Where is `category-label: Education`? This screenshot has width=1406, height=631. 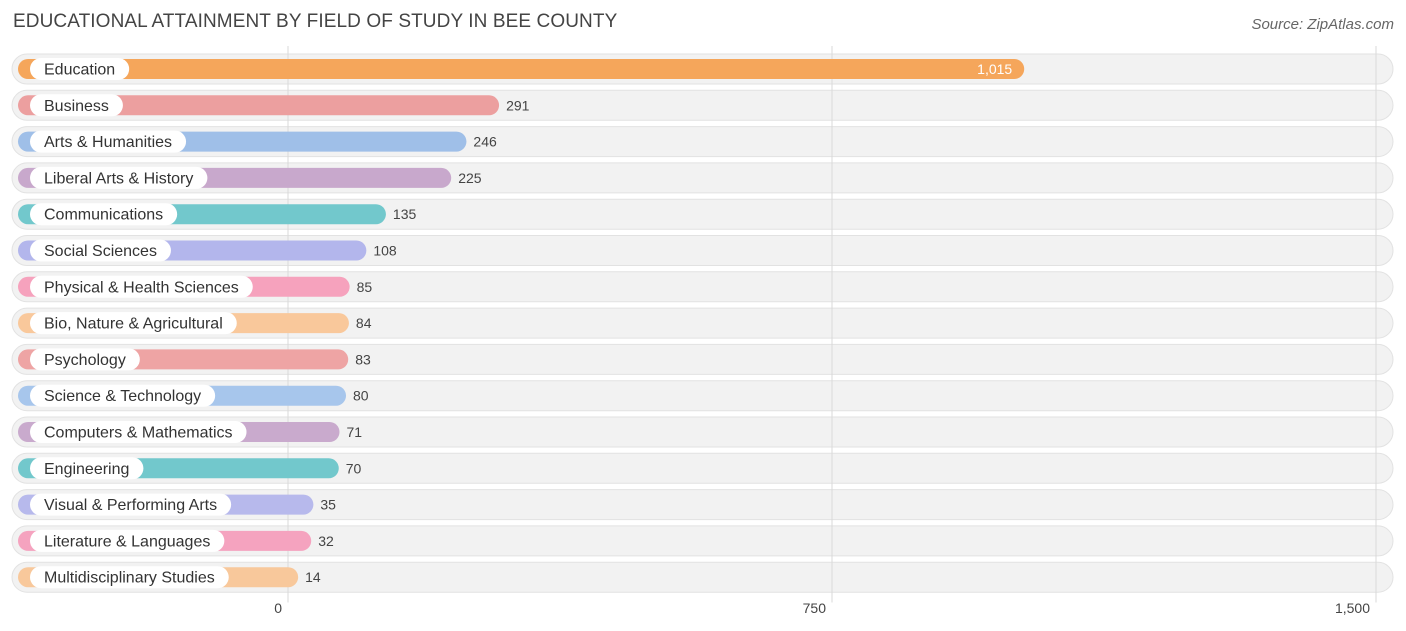 category-label: Education is located at coordinates (79, 70).